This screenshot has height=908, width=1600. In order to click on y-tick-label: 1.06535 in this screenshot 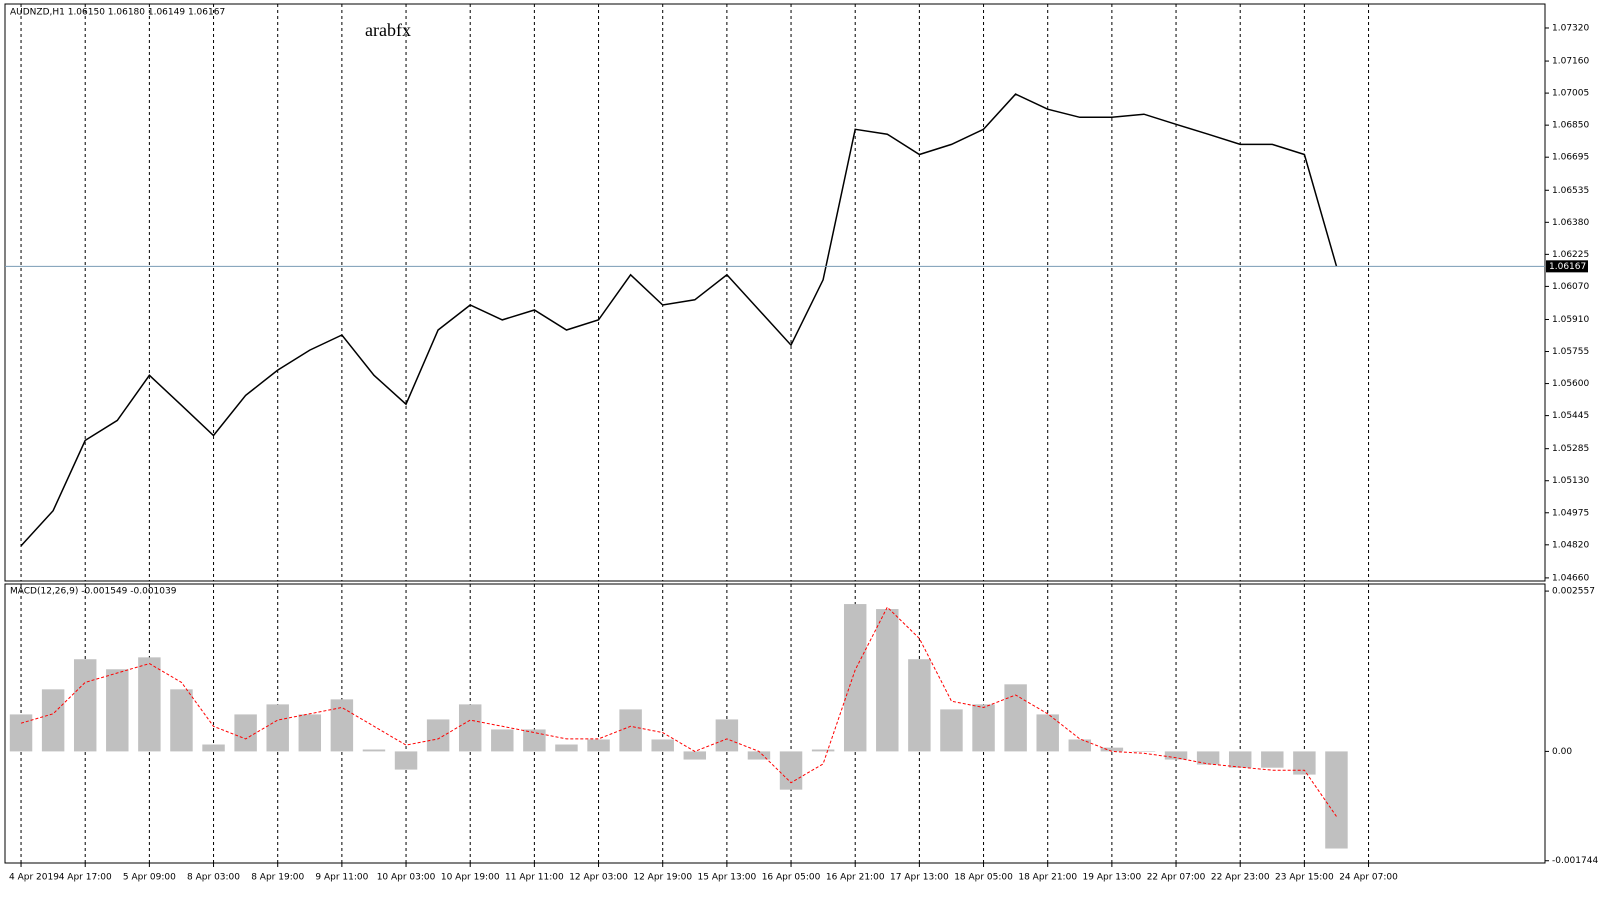, I will do `click(1570, 191)`.